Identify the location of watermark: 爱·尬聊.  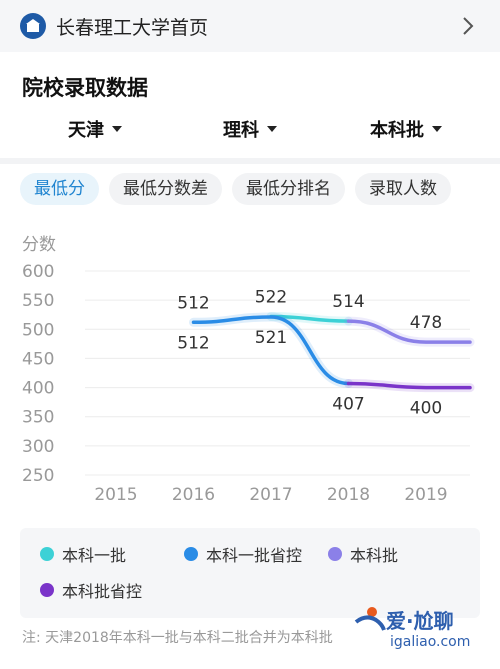
(403, 619).